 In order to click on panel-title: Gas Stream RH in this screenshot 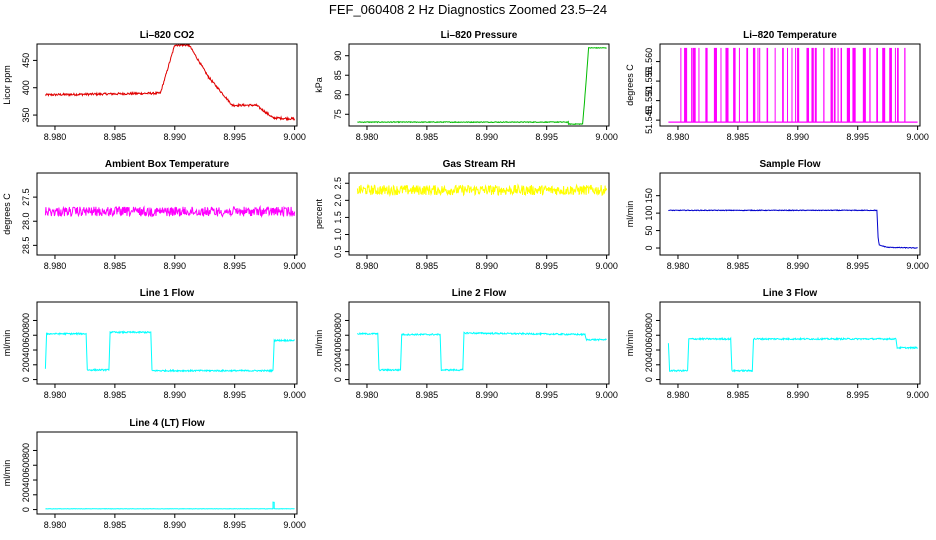, I will do `click(479, 164)`.